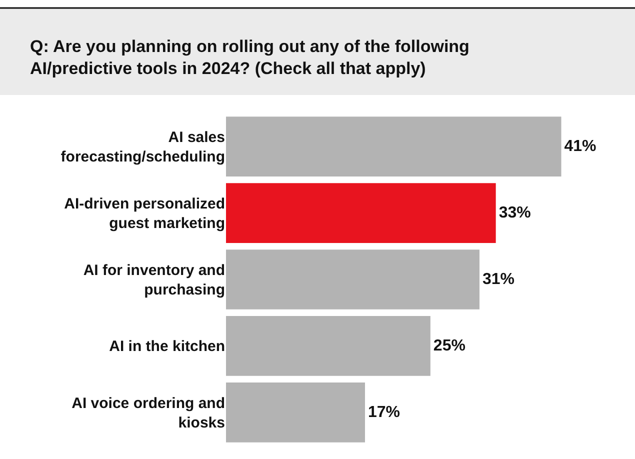 The height and width of the screenshot is (459, 635). Describe the element at coordinates (514, 213) in the screenshot. I see `data-label: 33%` at that location.